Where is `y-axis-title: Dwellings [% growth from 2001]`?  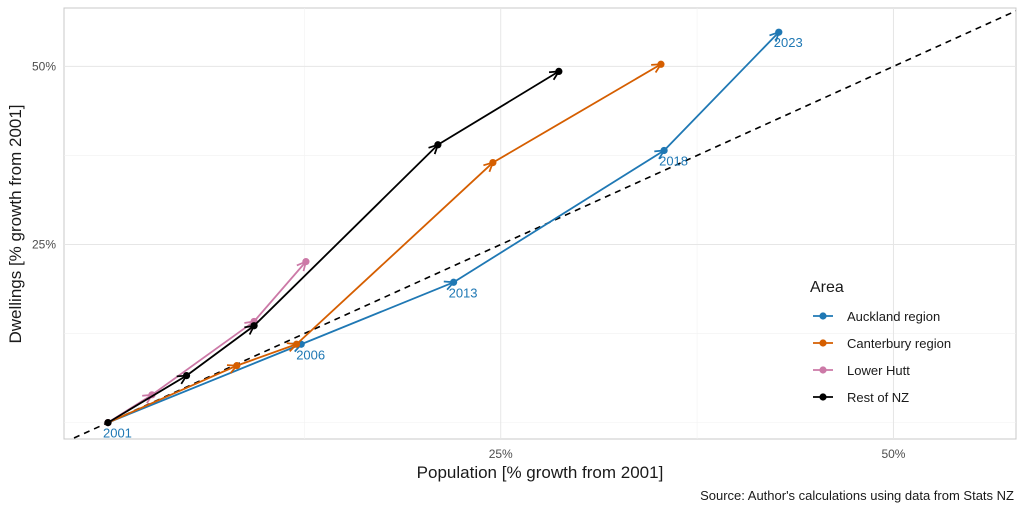
y-axis-title: Dwellings [% growth from 2001] is located at coordinates (15, 223).